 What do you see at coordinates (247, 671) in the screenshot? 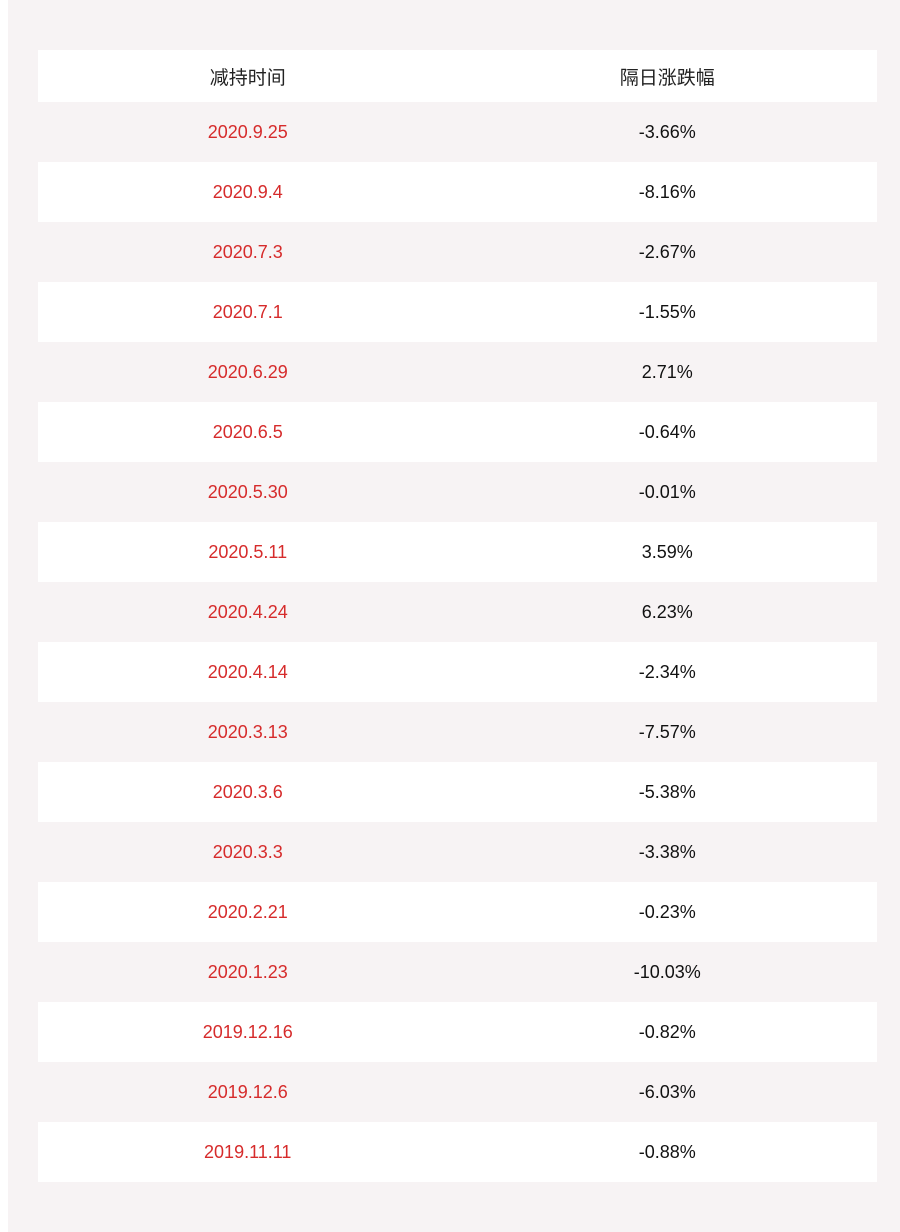
I see `reduction-date-cell: 2020.4.14` at bounding box center [247, 671].